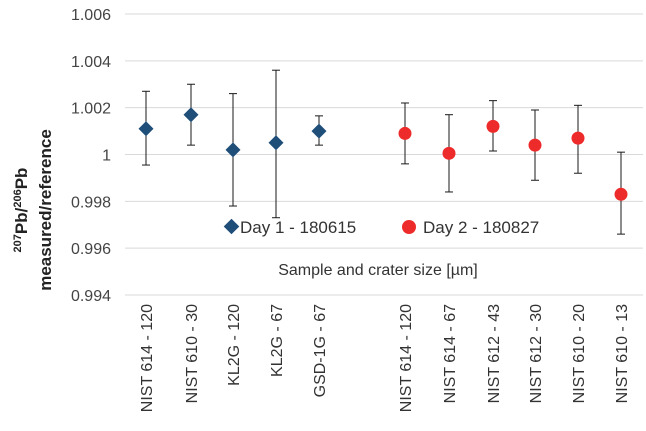 This screenshot has height=431, width=646. What do you see at coordinates (91, 296) in the screenshot?
I see `y-tick-label: 0.994` at bounding box center [91, 296].